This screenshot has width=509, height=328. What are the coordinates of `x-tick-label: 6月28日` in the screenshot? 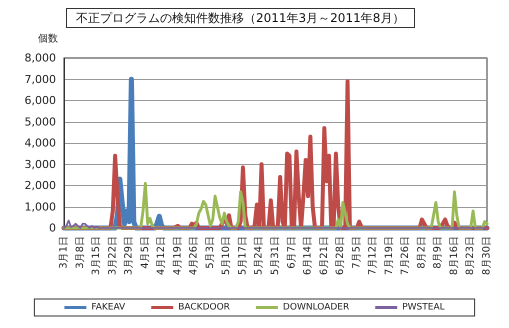 It's located at (340, 256).